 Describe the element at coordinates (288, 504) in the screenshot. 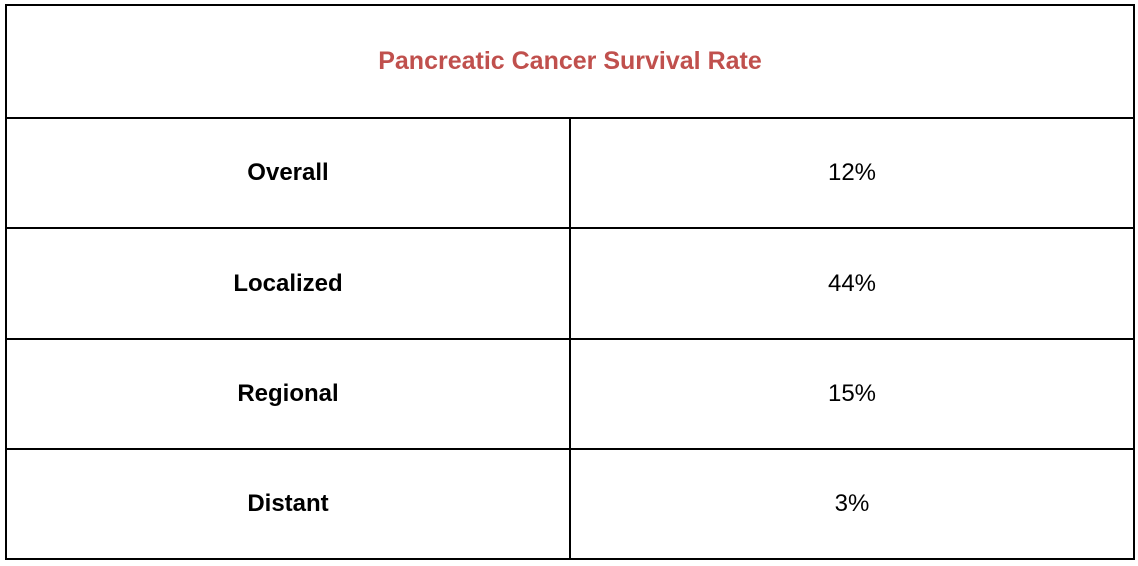

I see `row-label-distant: Distant` at that location.